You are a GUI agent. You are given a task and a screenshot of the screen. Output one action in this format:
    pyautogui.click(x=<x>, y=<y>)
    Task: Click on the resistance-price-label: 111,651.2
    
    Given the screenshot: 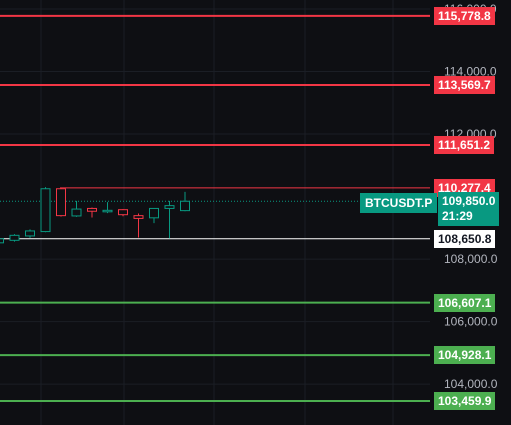 What is the action you would take?
    pyautogui.click(x=464, y=144)
    